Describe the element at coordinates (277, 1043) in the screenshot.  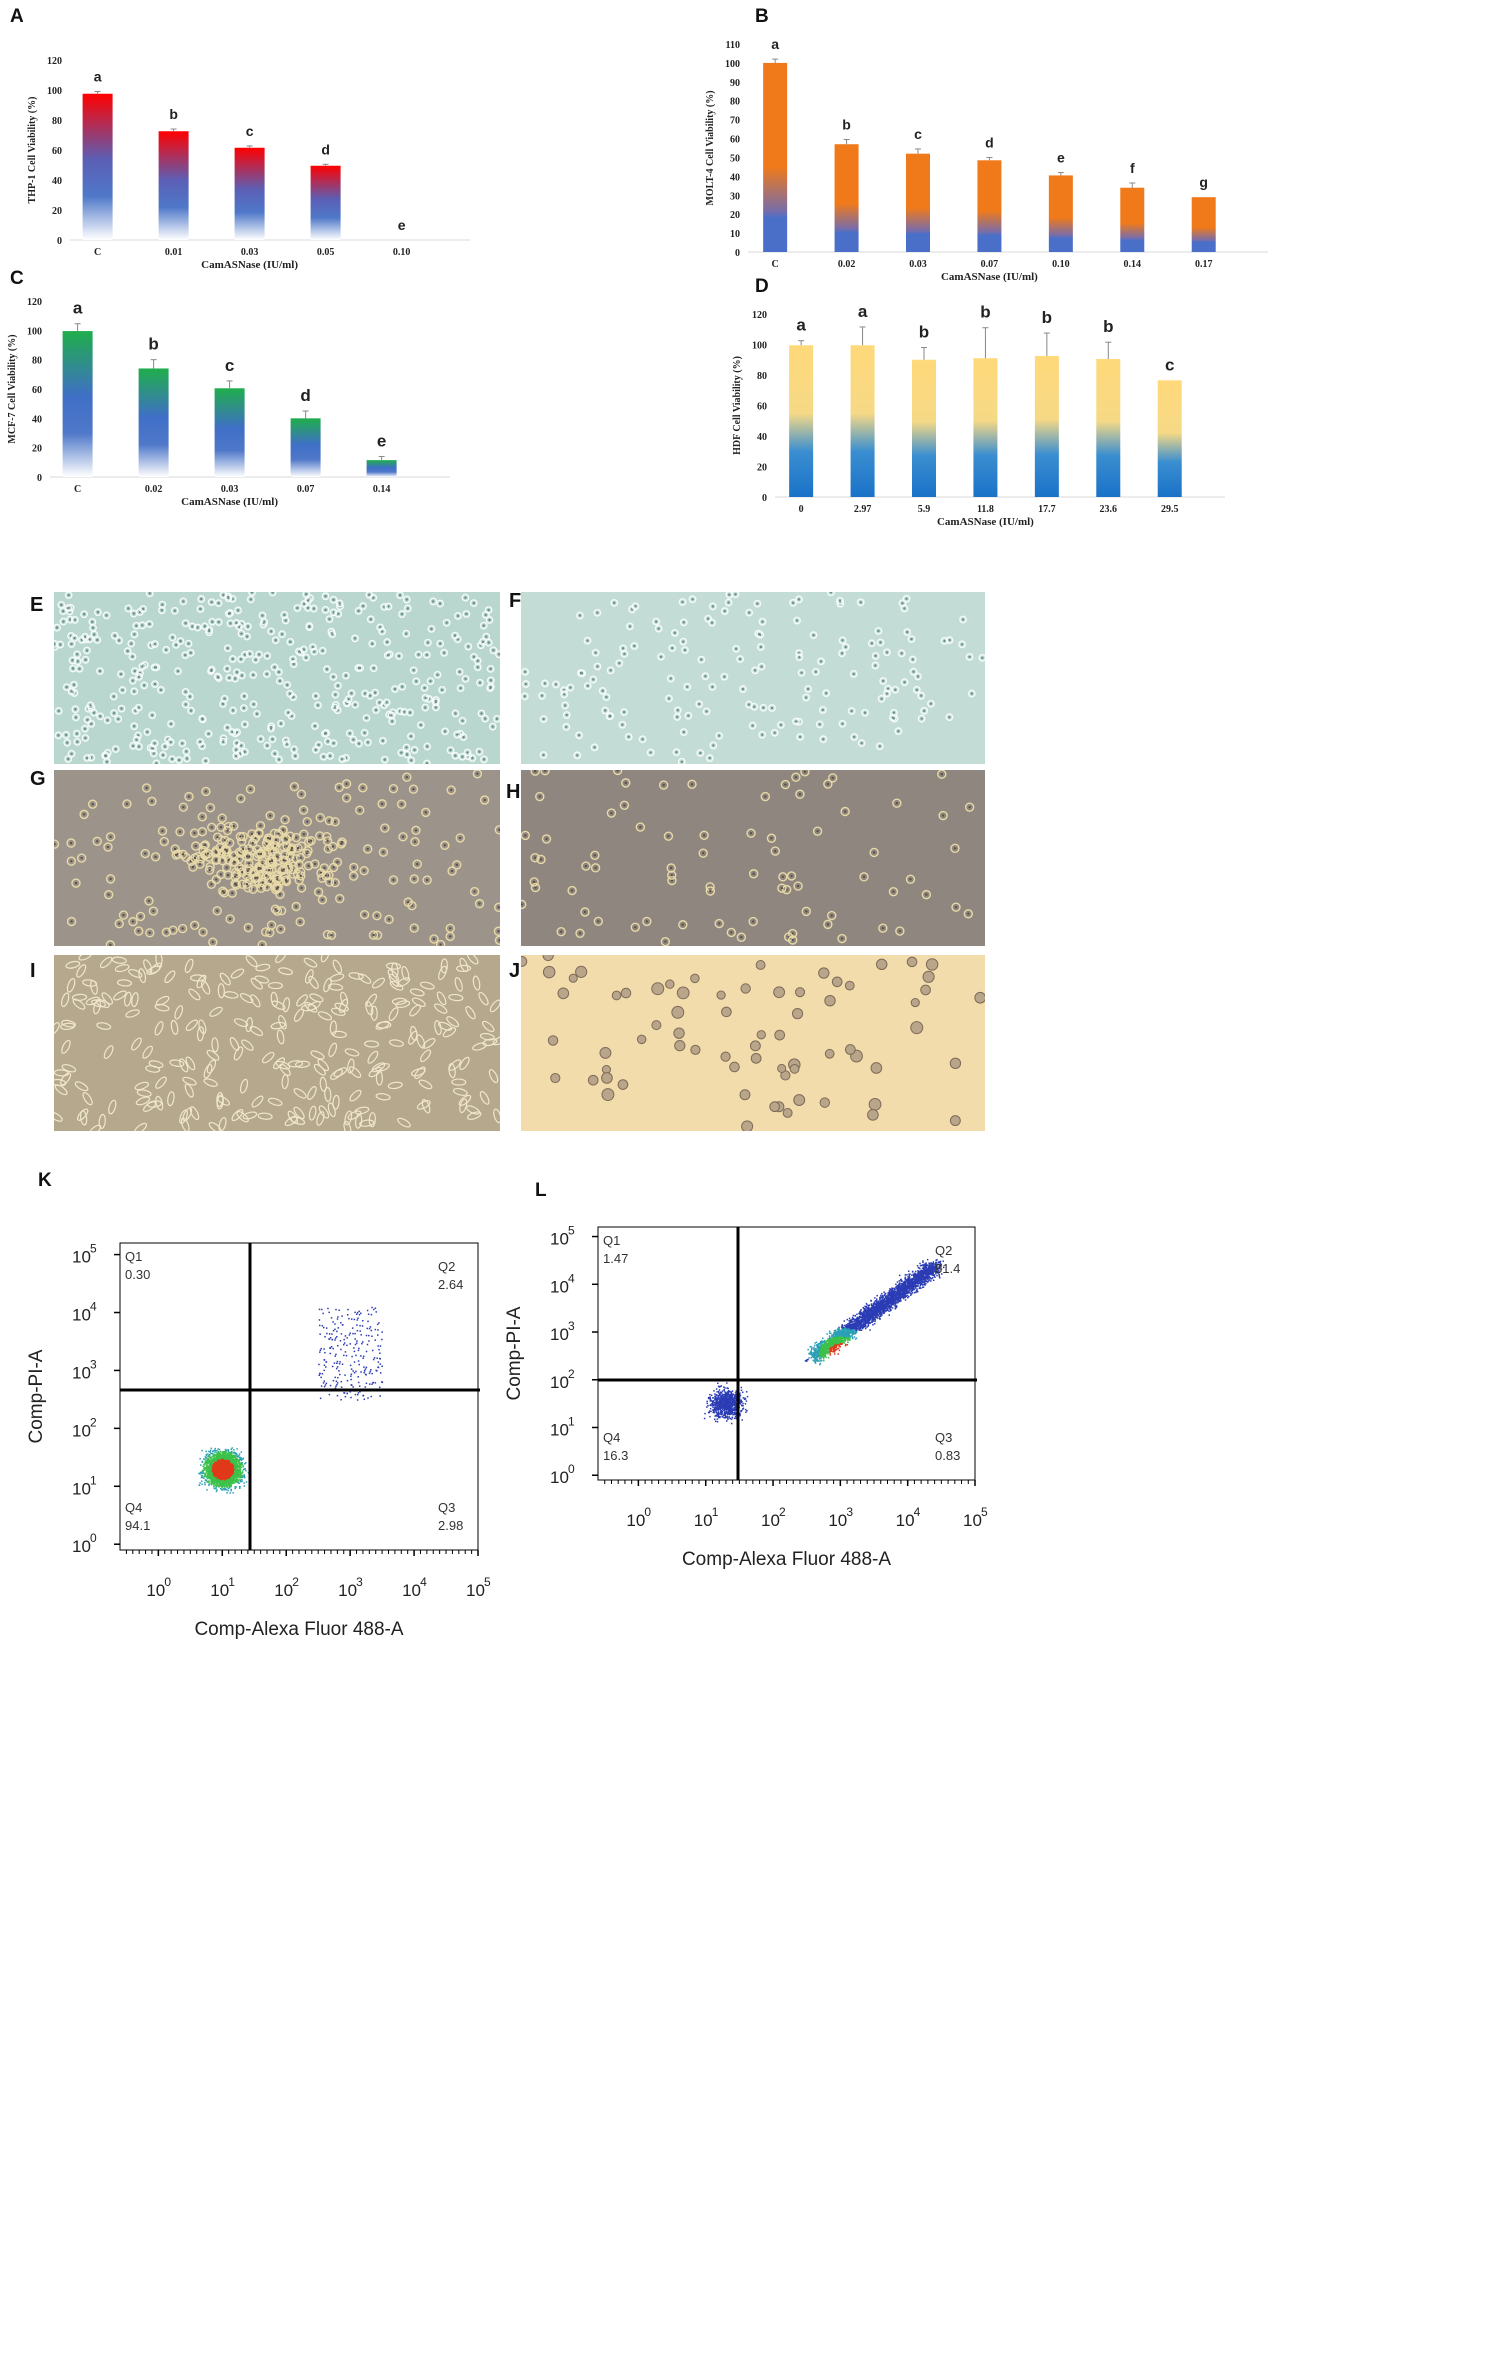
I see `cell-field` at that location.